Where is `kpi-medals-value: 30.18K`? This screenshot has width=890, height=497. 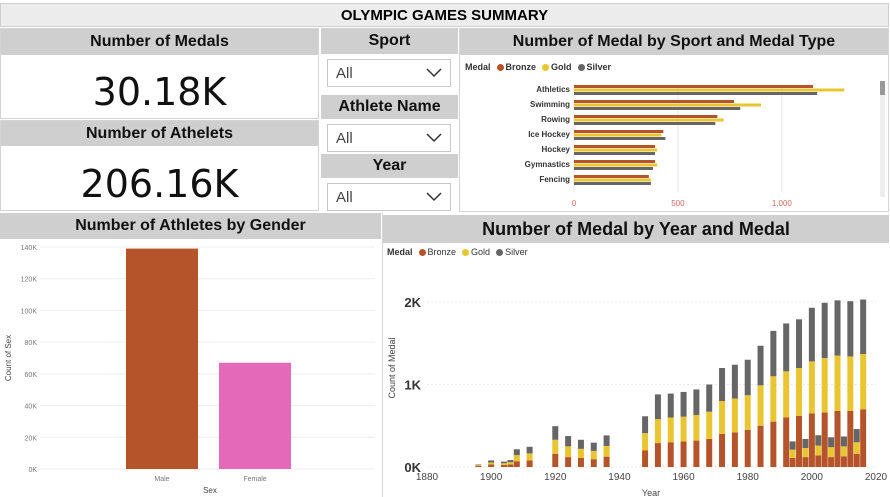
kpi-medals-value: 30.18K is located at coordinates (159, 92).